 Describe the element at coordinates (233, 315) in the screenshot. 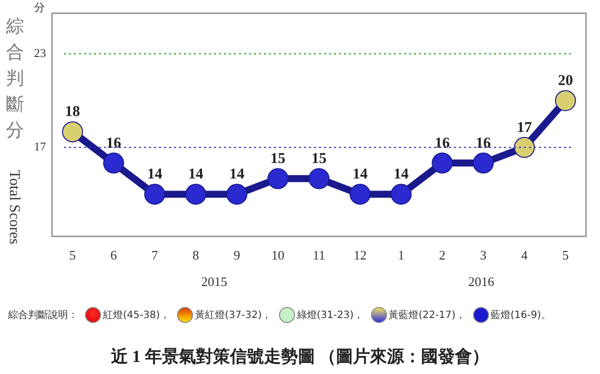

I see `text: 黃紅燈(37-32)，` at that location.